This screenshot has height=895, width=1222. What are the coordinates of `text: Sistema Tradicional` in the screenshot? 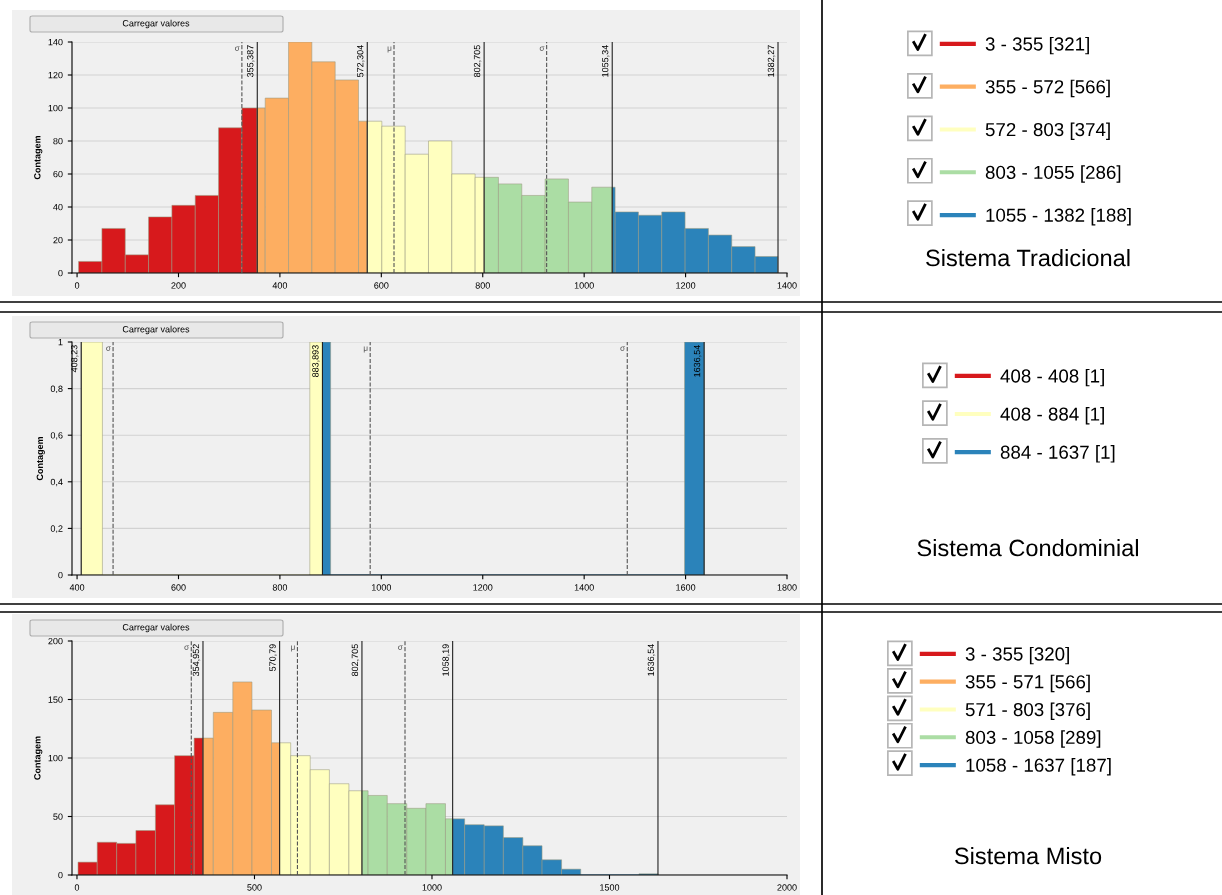 It's located at (1028, 258).